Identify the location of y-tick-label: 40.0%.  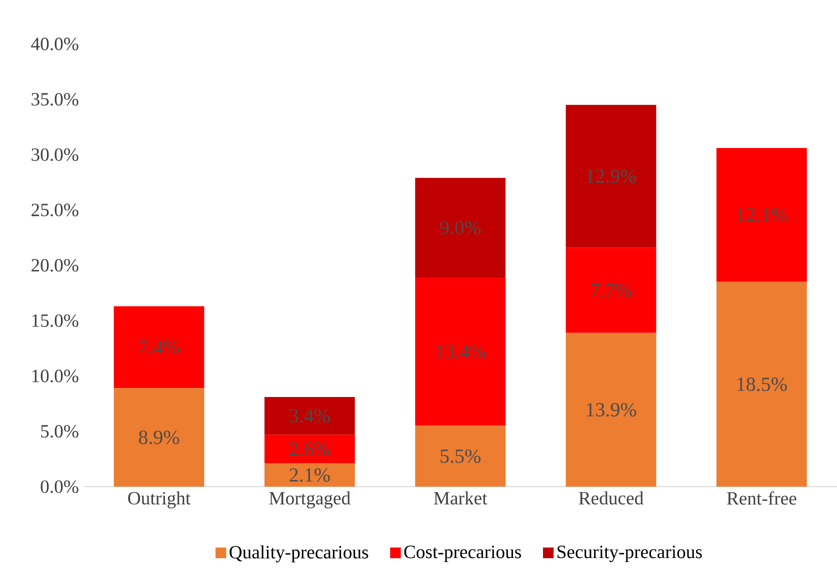
(54, 44).